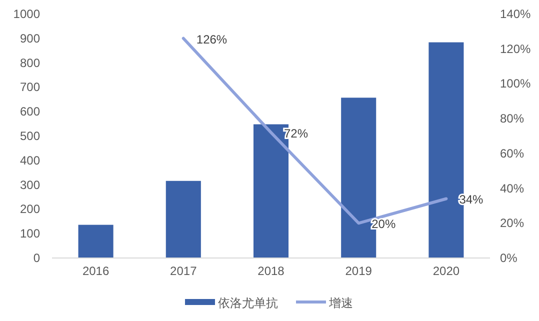 This screenshot has width=539, height=321. I want to click on y-tick-label: 300, so click(30, 185).